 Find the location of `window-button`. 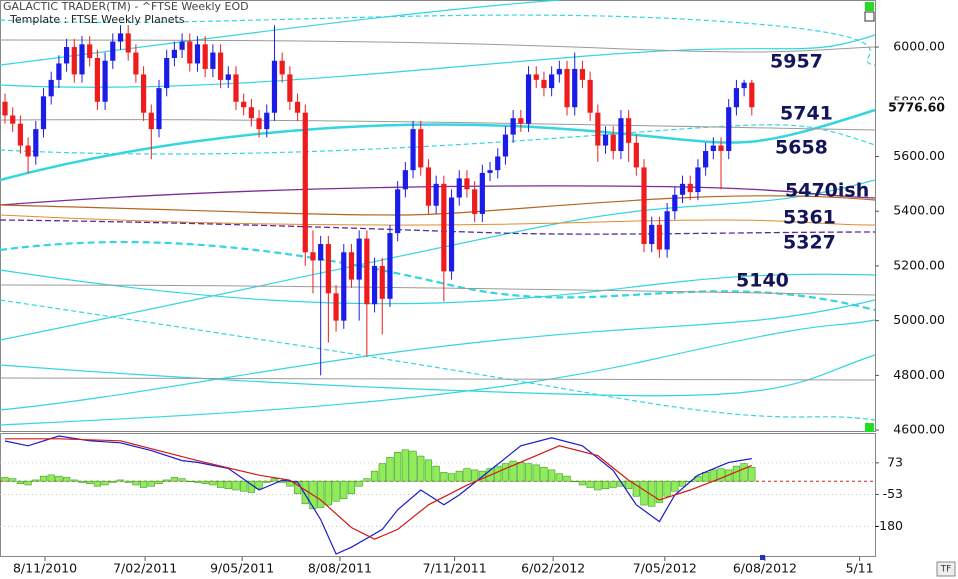

window-button is located at coordinates (869, 16).